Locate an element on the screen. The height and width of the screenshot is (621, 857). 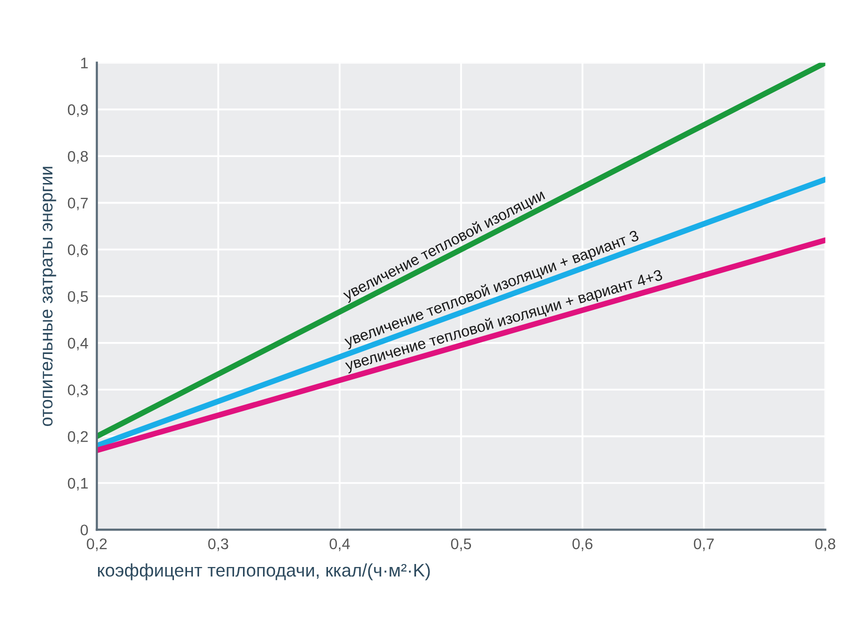
y-tick-label: 0,4 is located at coordinates (78, 344).